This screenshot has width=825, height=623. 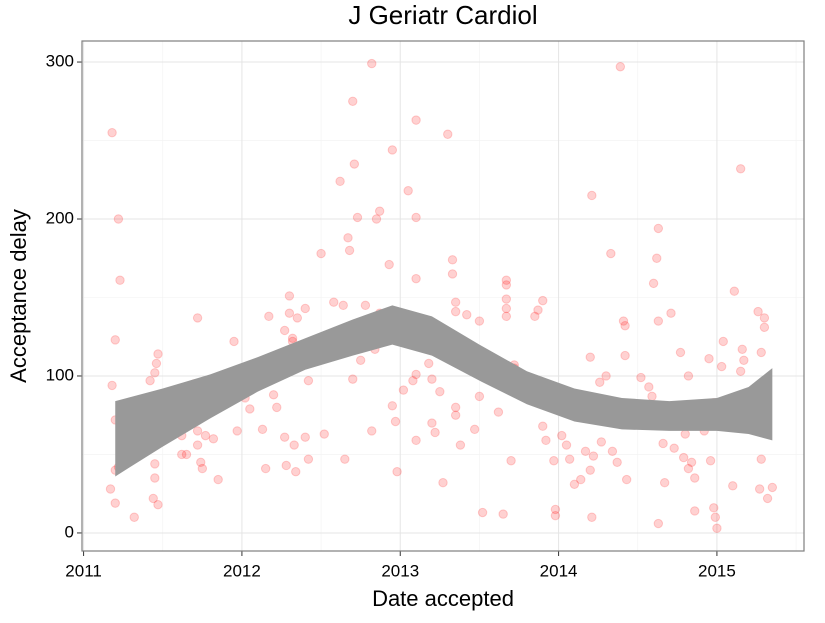 What do you see at coordinates (69, 531) in the screenshot?
I see `y-tick-label: 0` at bounding box center [69, 531].